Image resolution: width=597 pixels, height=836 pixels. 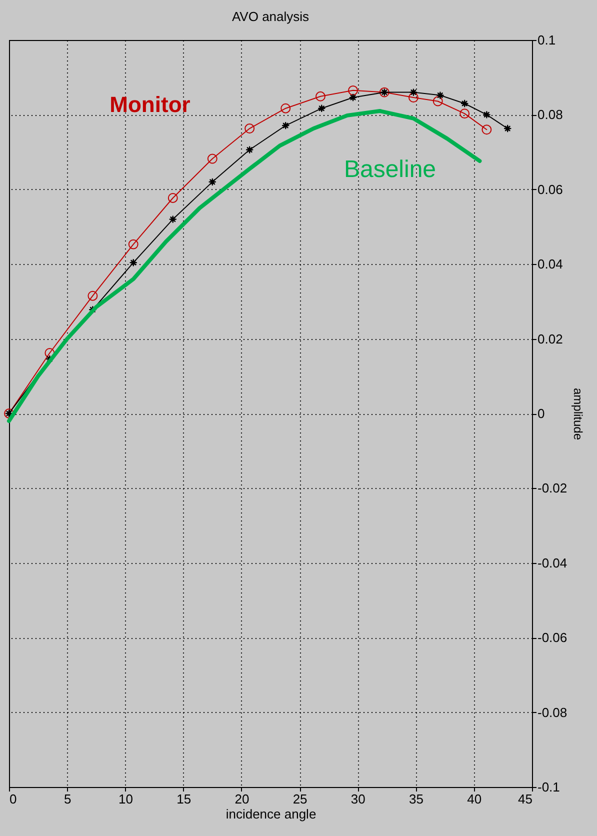 What do you see at coordinates (547, 40) in the screenshot?
I see `y-tick-label: 0.1` at bounding box center [547, 40].